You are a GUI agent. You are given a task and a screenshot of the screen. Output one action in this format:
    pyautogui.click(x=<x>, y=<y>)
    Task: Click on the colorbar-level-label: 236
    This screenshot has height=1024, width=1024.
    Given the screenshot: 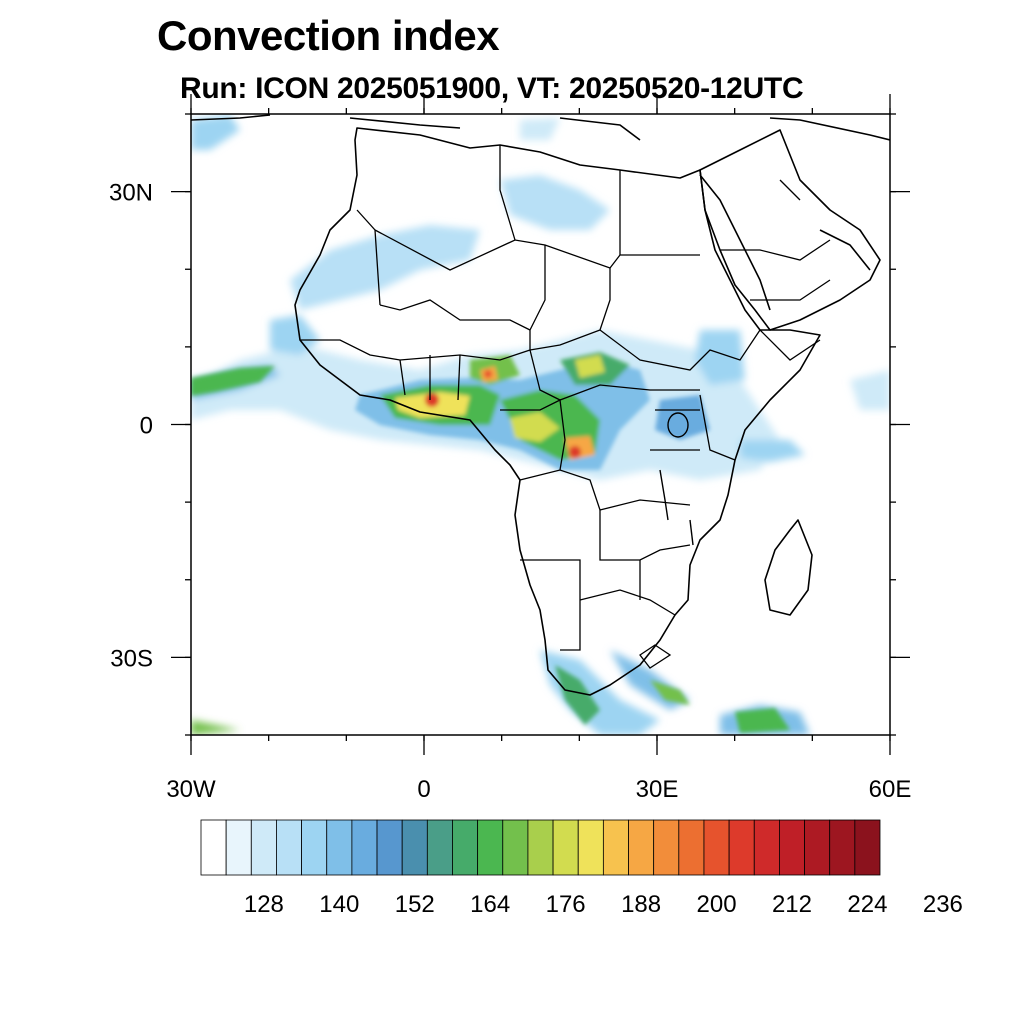 What is the action you would take?
    pyautogui.click(x=943, y=904)
    